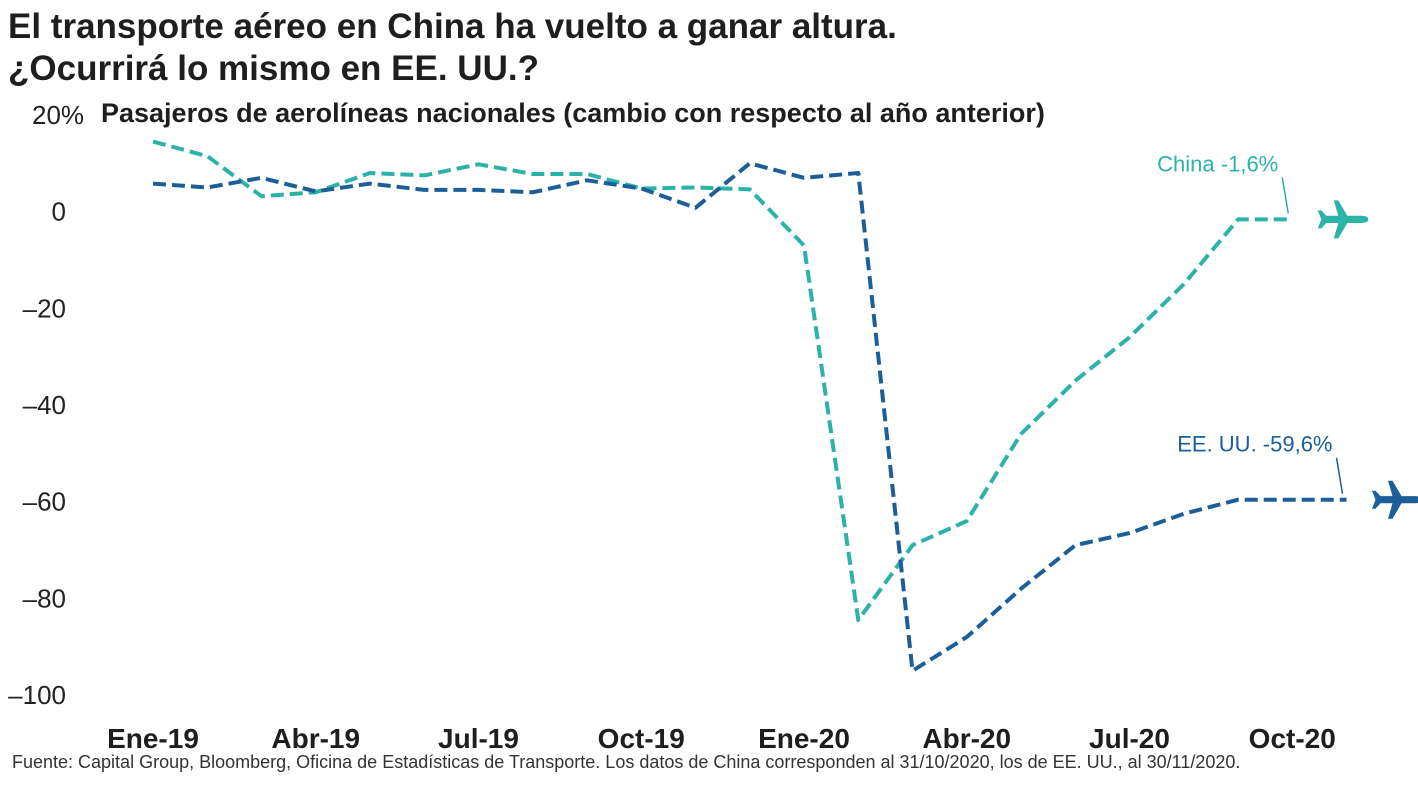 Image resolution: width=1418 pixels, height=805 pixels. Describe the element at coordinates (58, 115) in the screenshot. I see `y-tick-label: 20%` at that location.